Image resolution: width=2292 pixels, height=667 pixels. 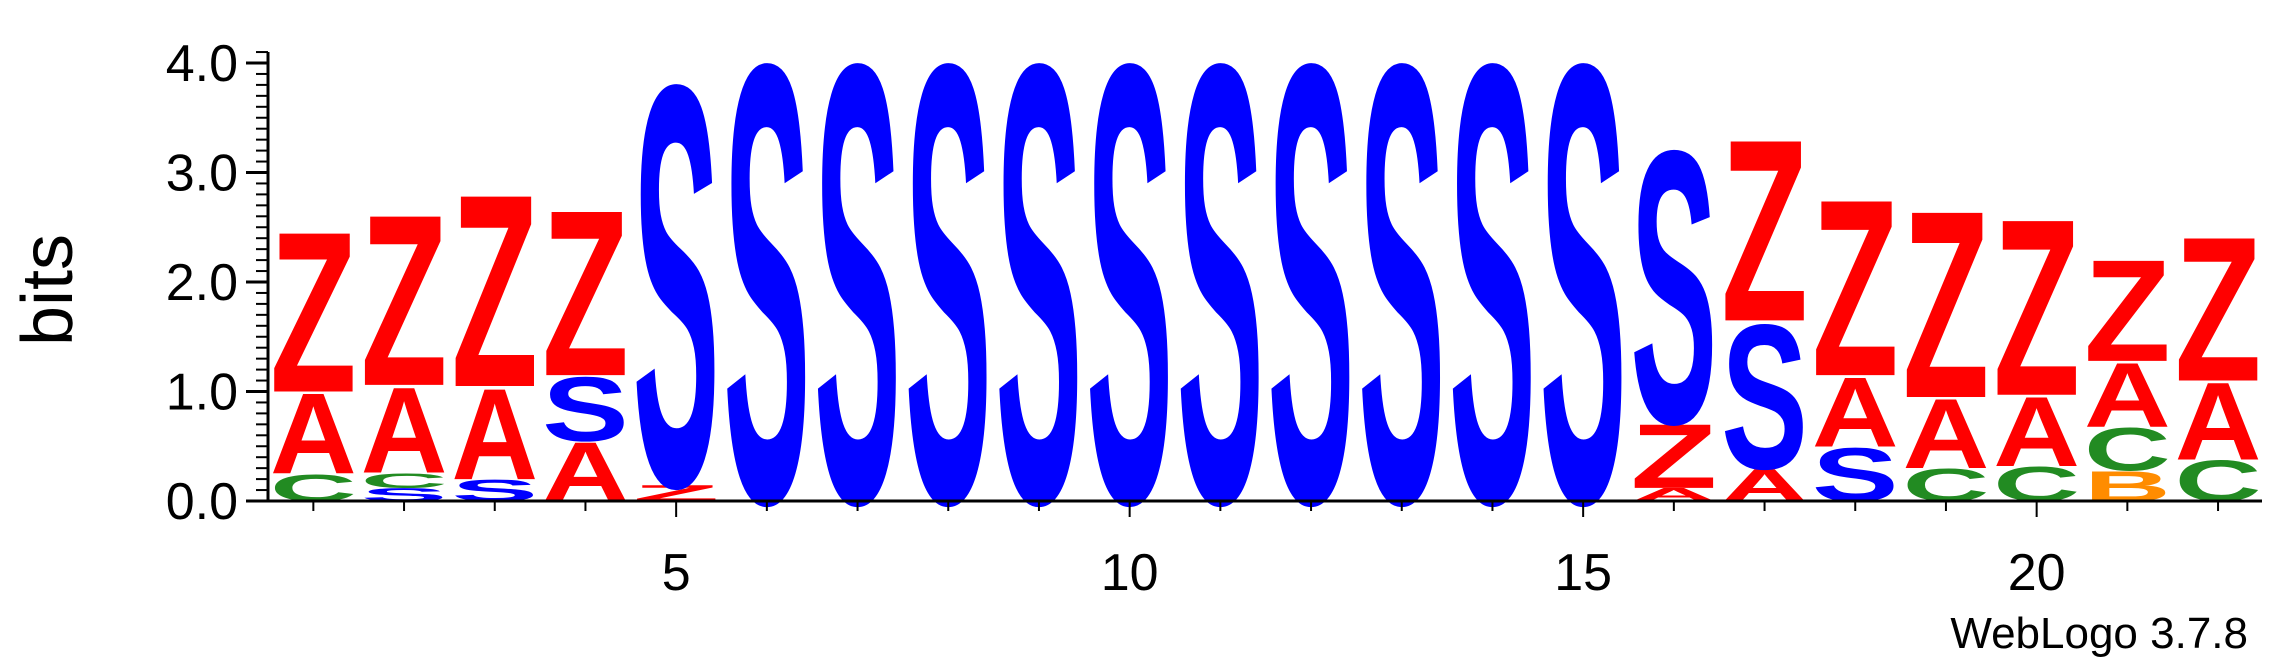 What do you see at coordinates (202, 393) in the screenshot?
I see `y-tick-label: 1.0` at bounding box center [202, 393].